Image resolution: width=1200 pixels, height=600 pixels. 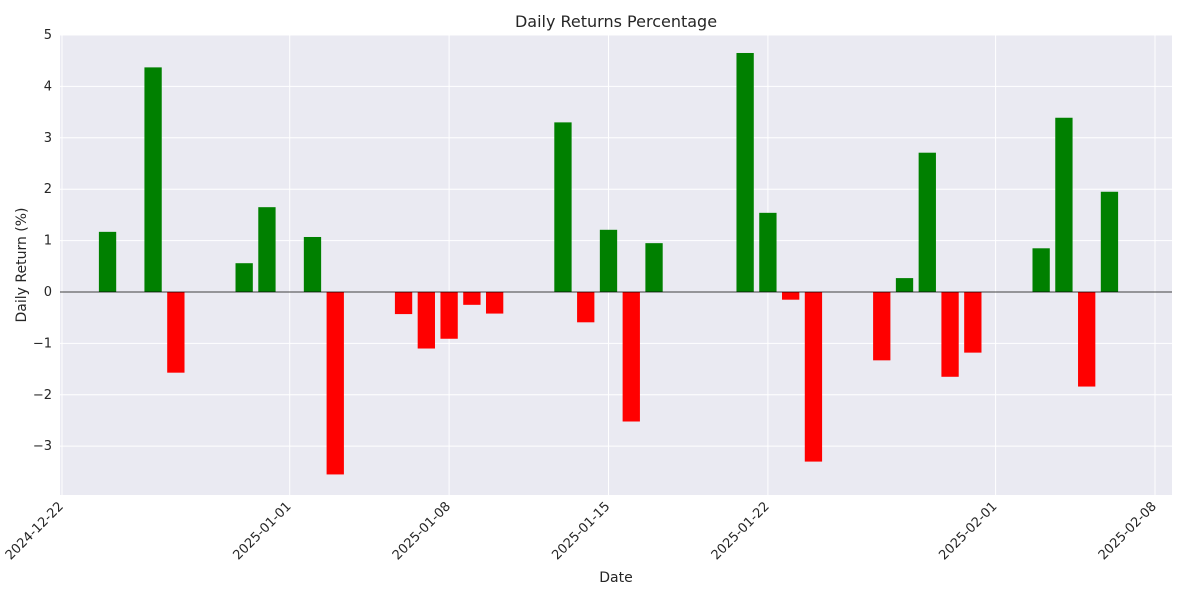 I want to click on x-tick-label: 2025-01-01, so click(x=262, y=531).